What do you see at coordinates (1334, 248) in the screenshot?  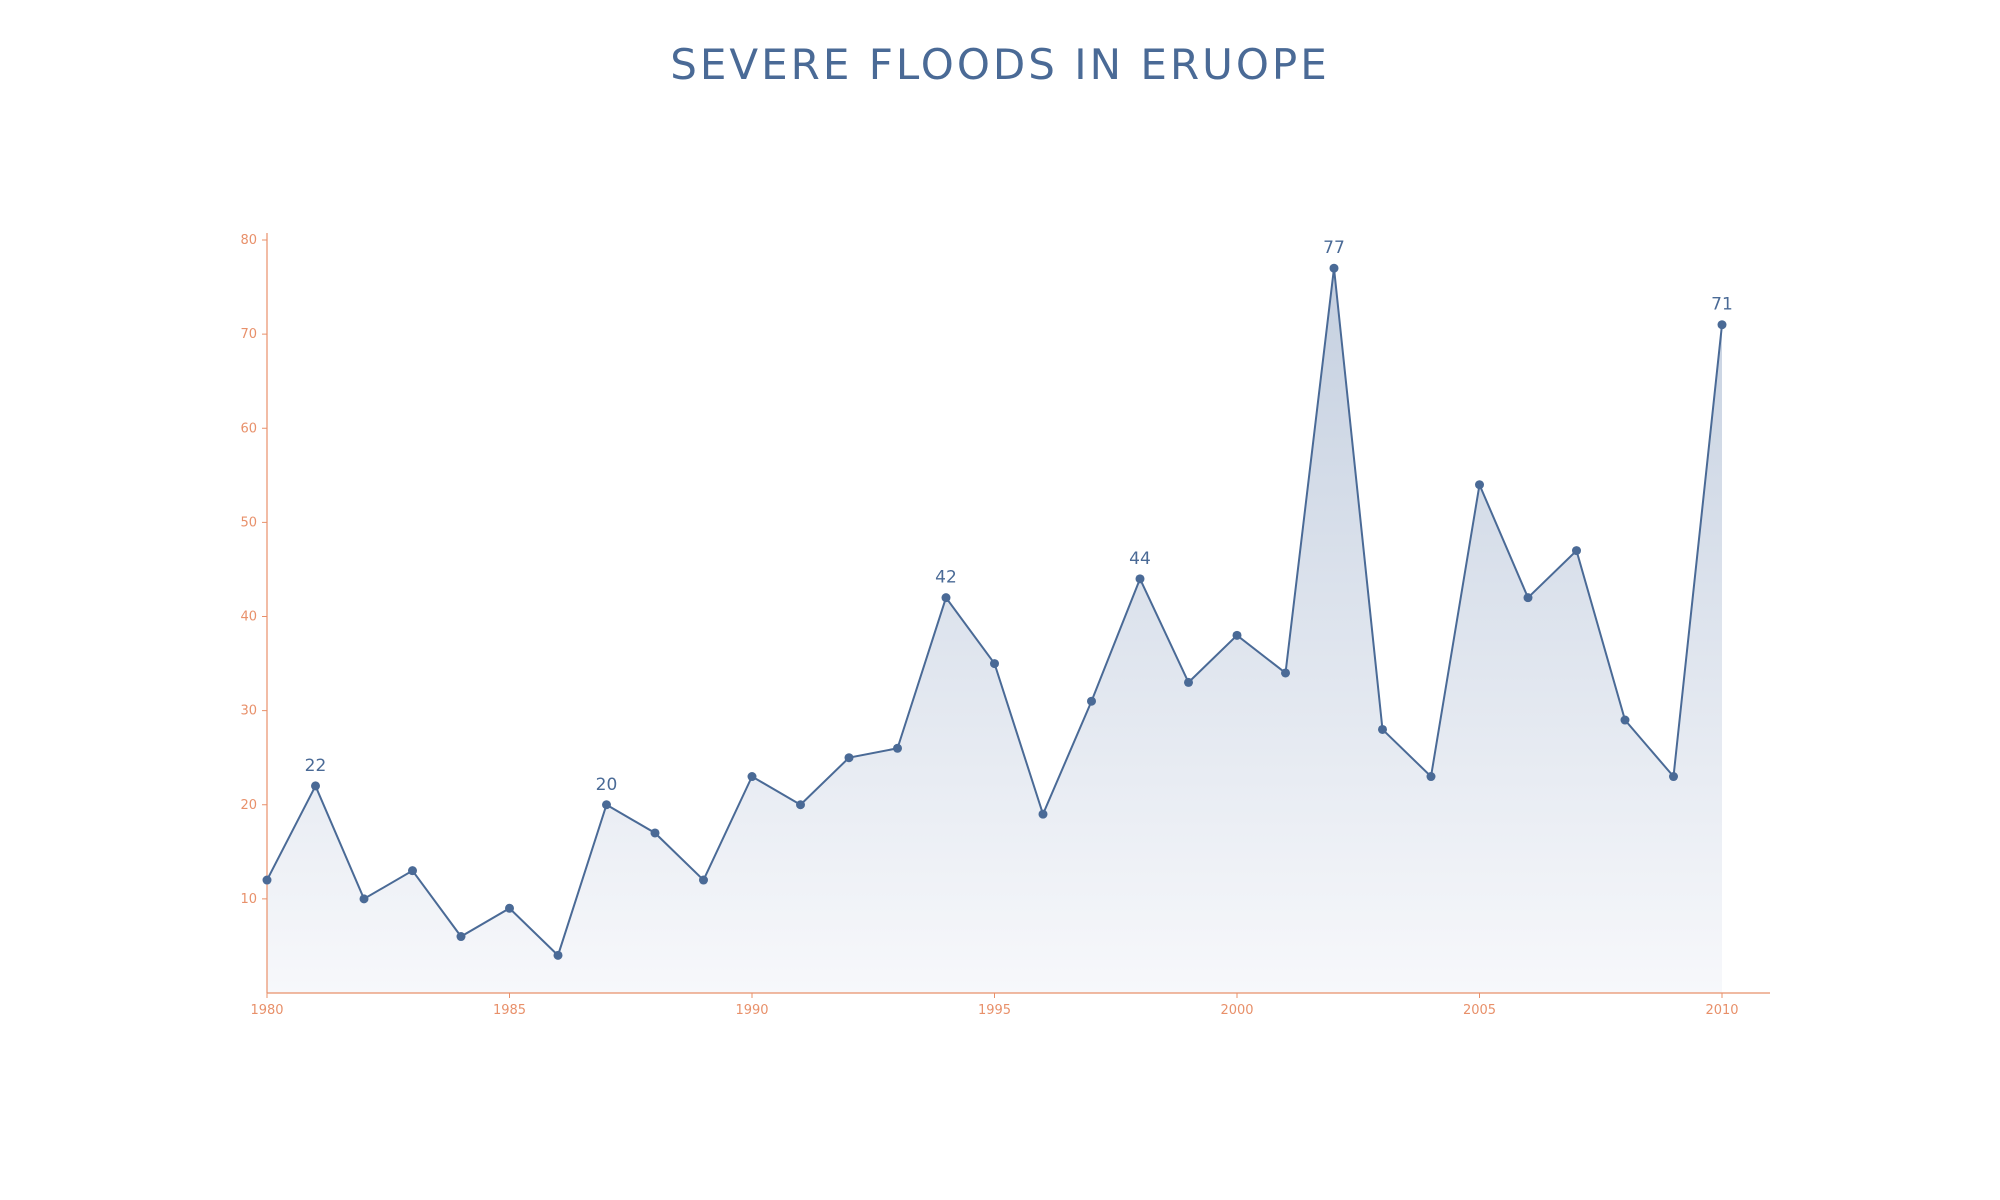 I see `data-label: 77` at bounding box center [1334, 248].